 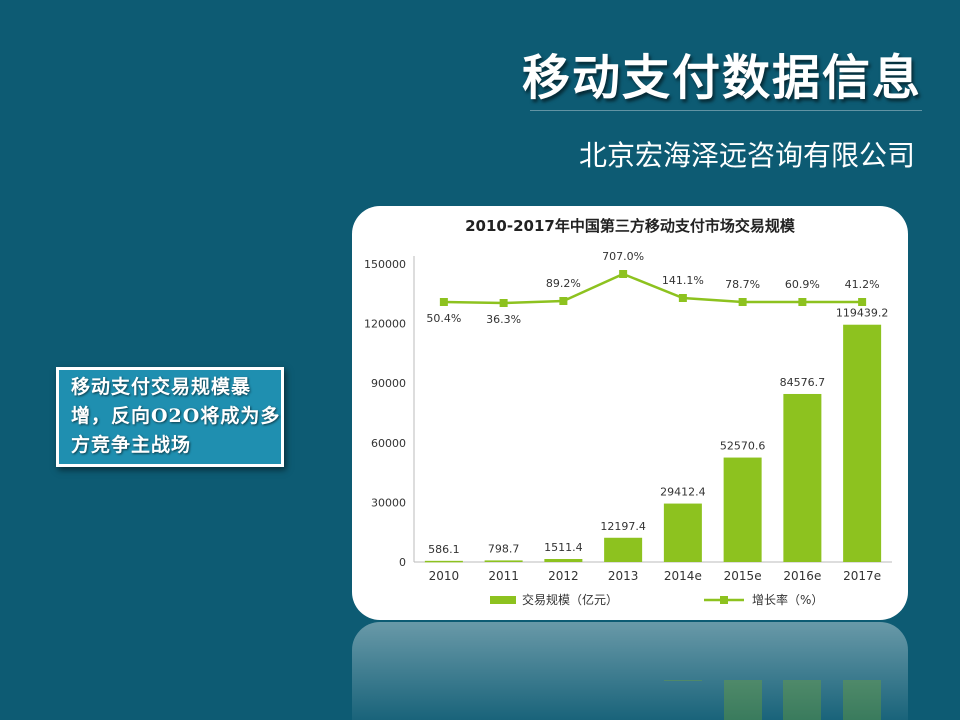 I want to click on x-tick-label: 2010, so click(x=444, y=576).